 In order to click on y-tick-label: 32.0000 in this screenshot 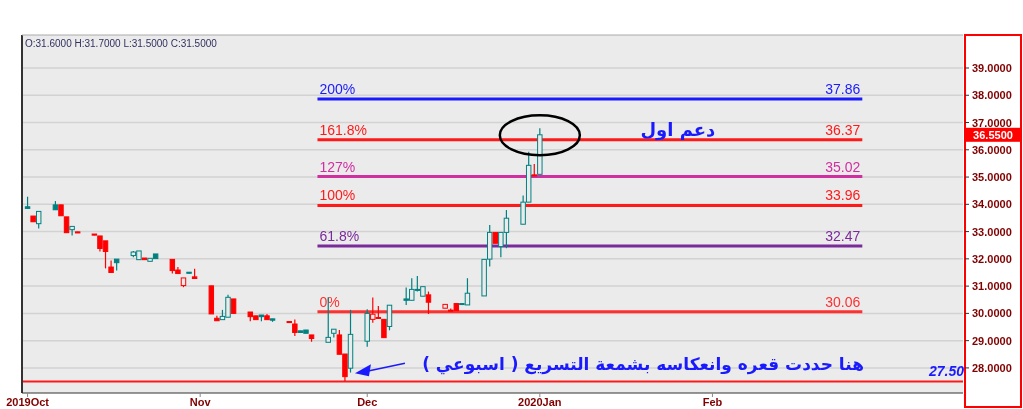, I will do `click(992, 258)`.